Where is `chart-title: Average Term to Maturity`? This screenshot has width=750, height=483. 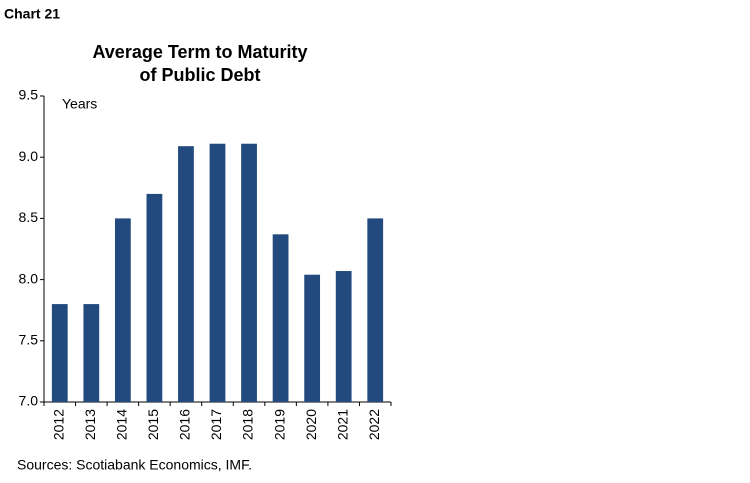 chart-title: Average Term to Maturity is located at coordinates (199, 52).